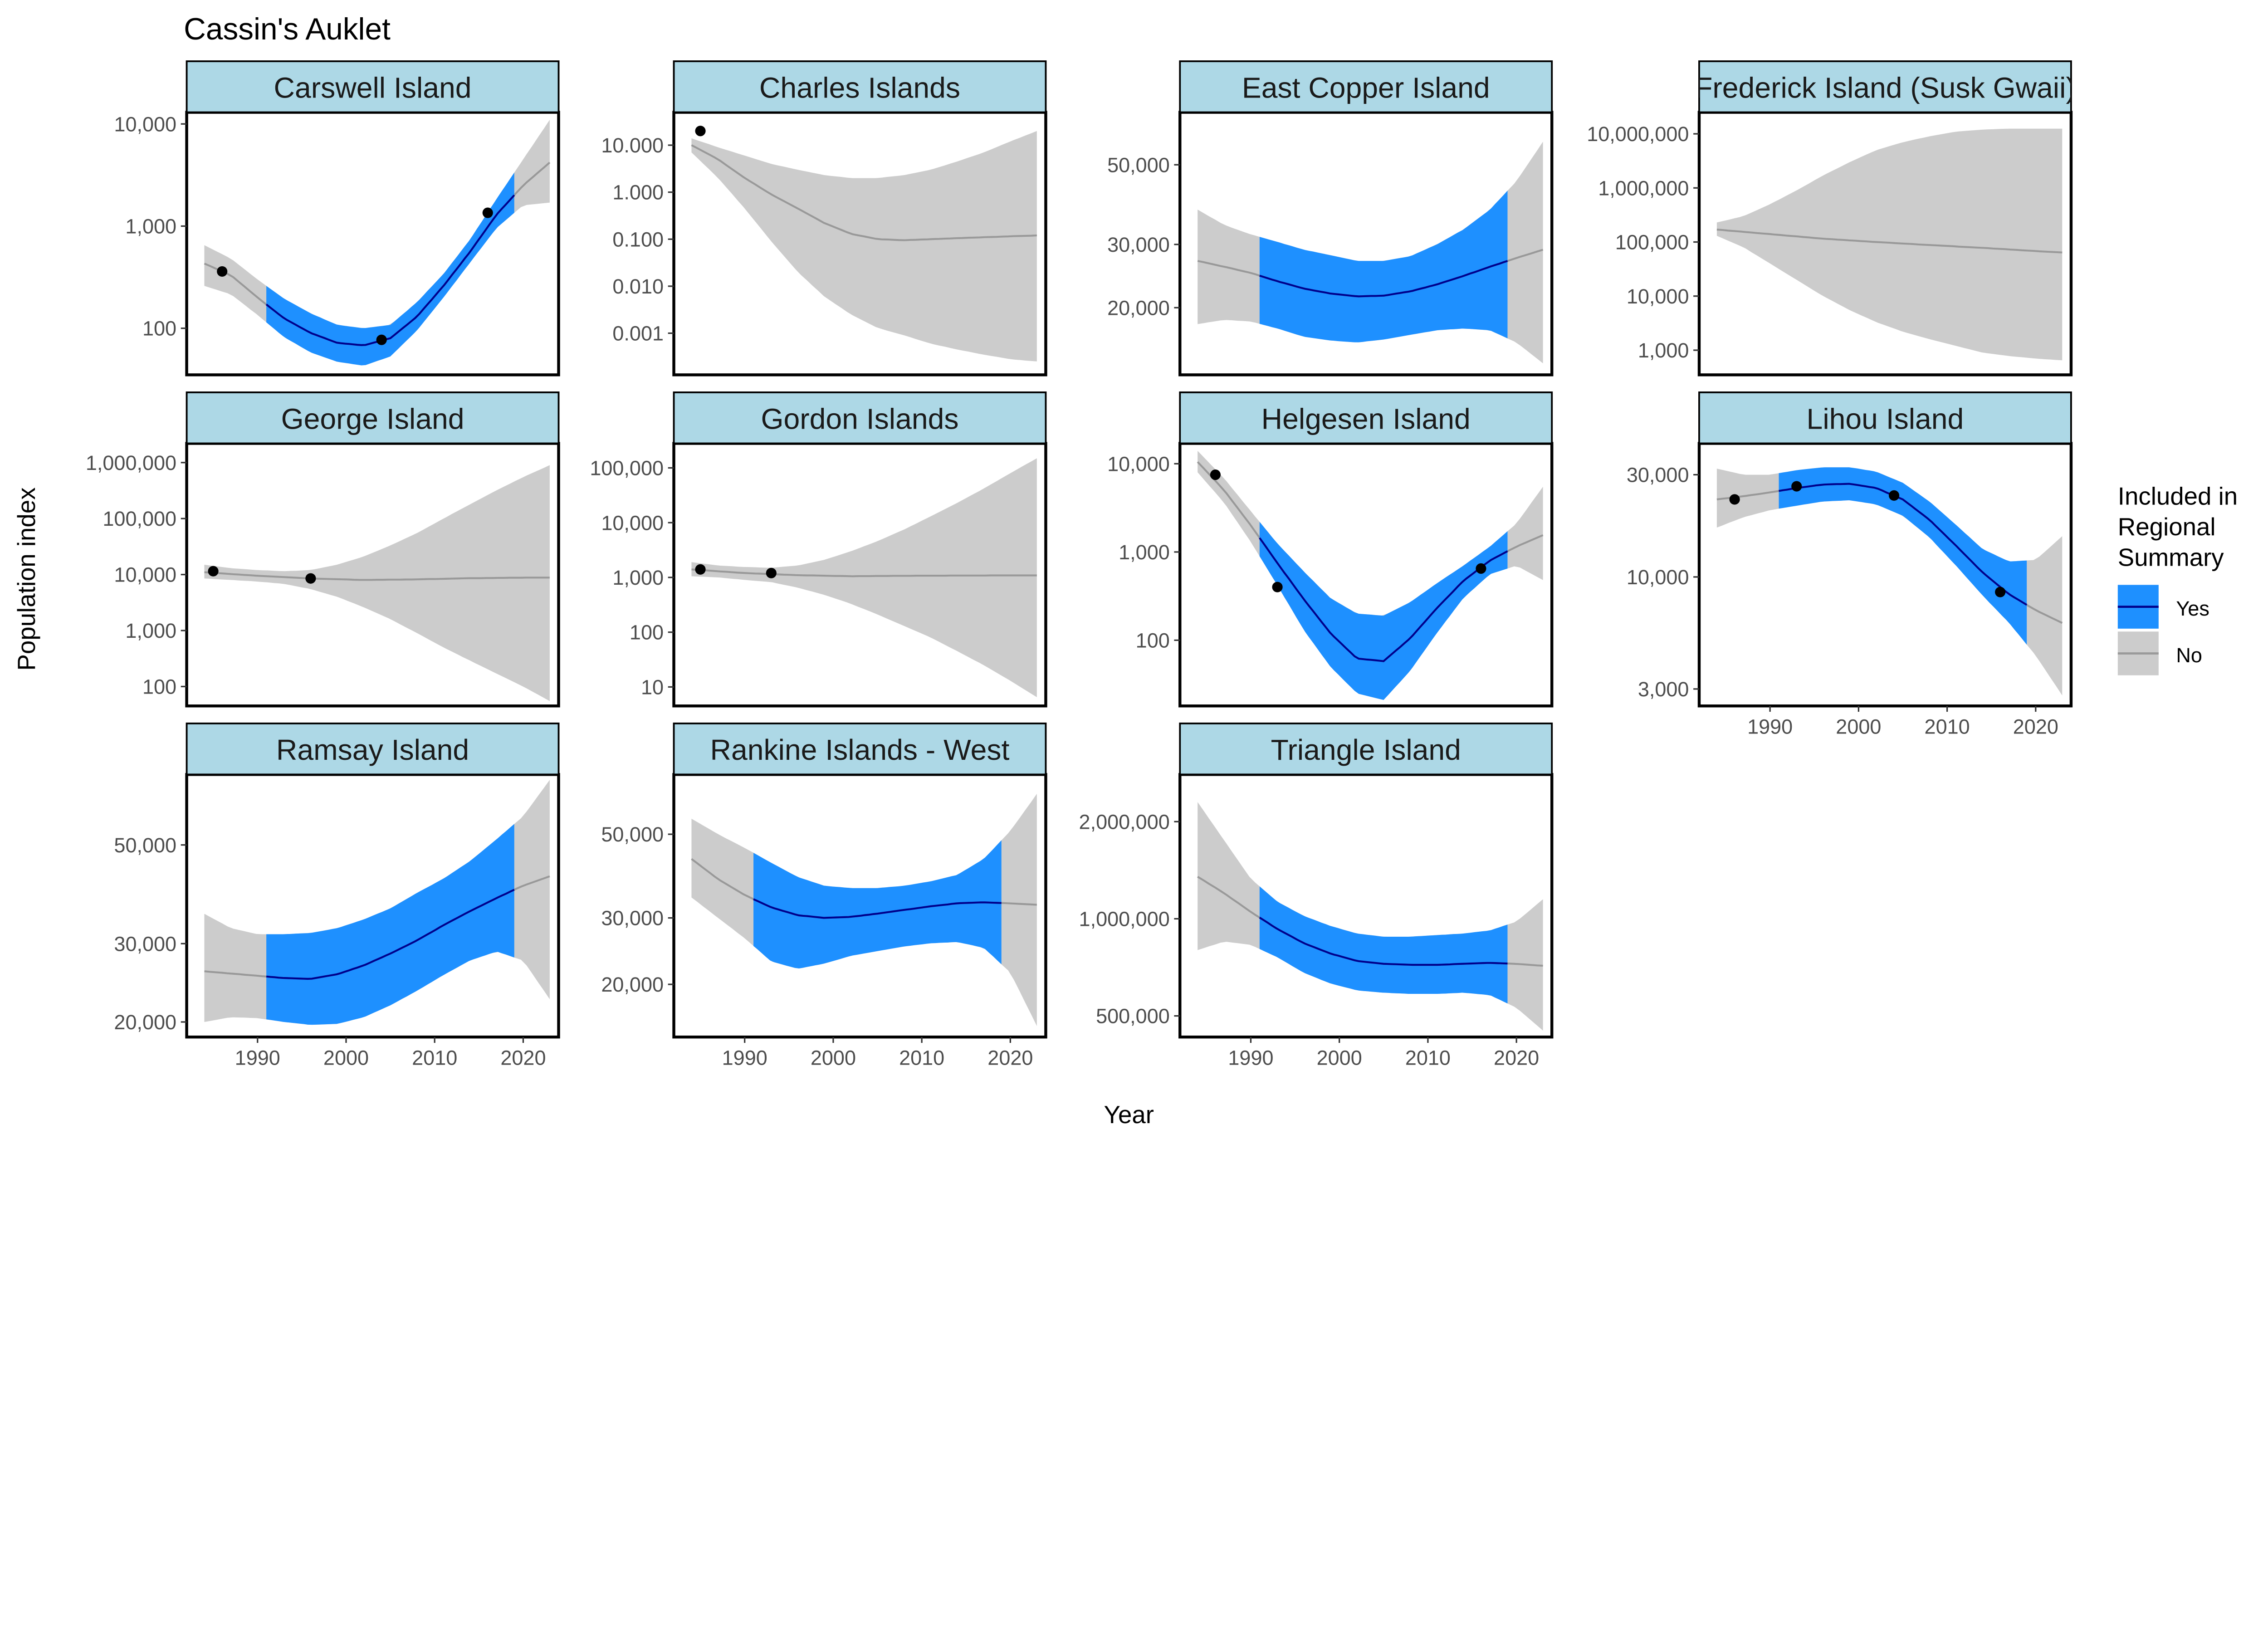 The height and width of the screenshot is (1633, 2268). I want to click on facet-strip-text-group: Lihou Island, so click(1885, 418).